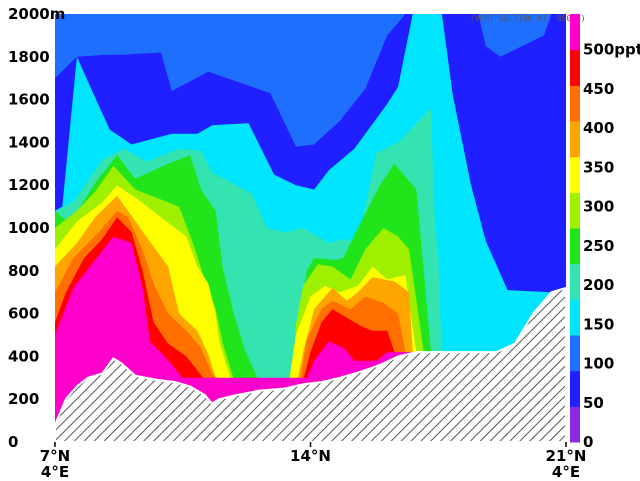 The image size is (640, 481). I want to click on colorbar-tick-label: 50, so click(593, 403).